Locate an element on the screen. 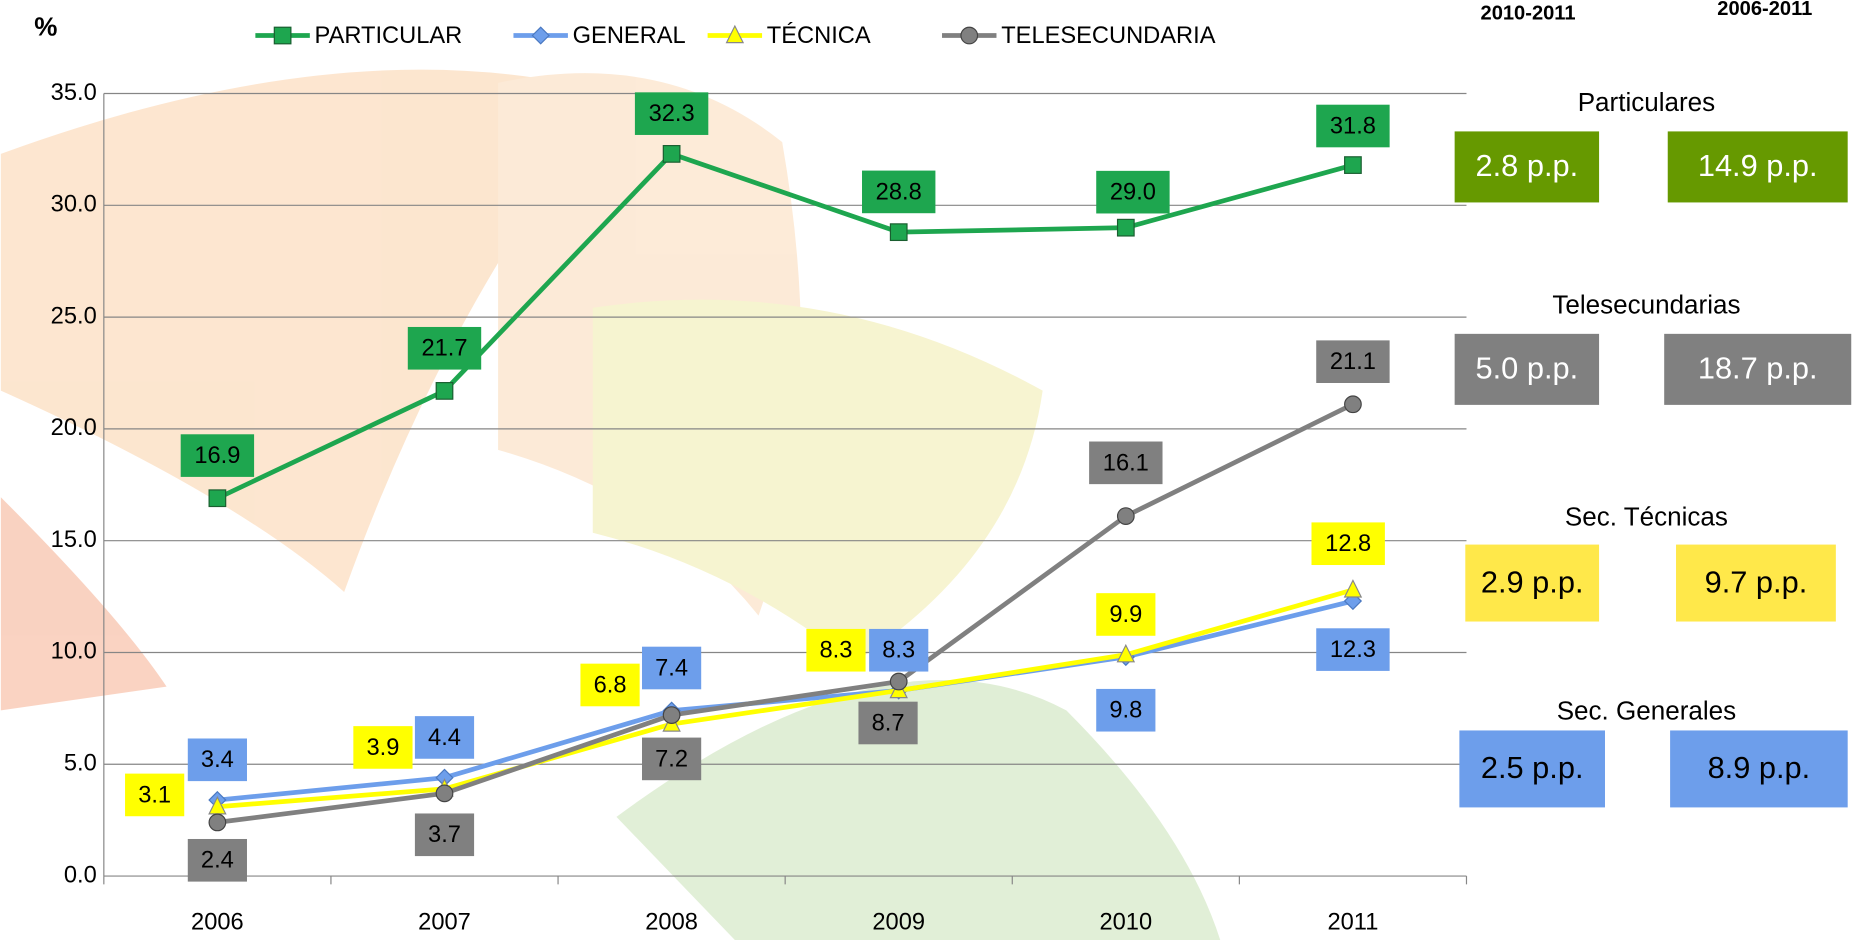 The height and width of the screenshot is (945, 1858). data-label: 9.9 is located at coordinates (1125, 615).